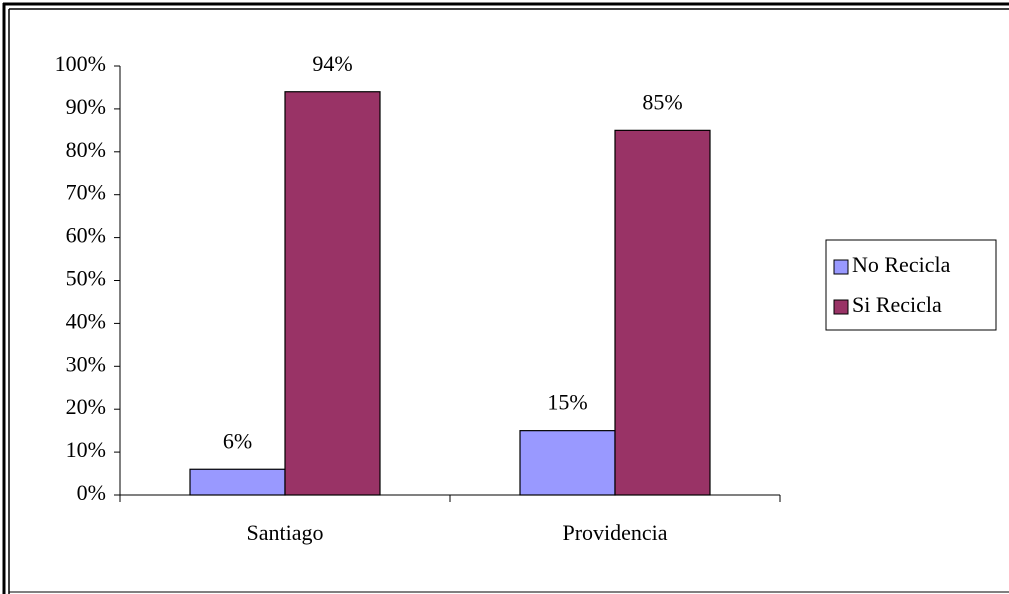 This screenshot has width=1009, height=594. I want to click on y-tick-label: 90%, so click(86, 106).